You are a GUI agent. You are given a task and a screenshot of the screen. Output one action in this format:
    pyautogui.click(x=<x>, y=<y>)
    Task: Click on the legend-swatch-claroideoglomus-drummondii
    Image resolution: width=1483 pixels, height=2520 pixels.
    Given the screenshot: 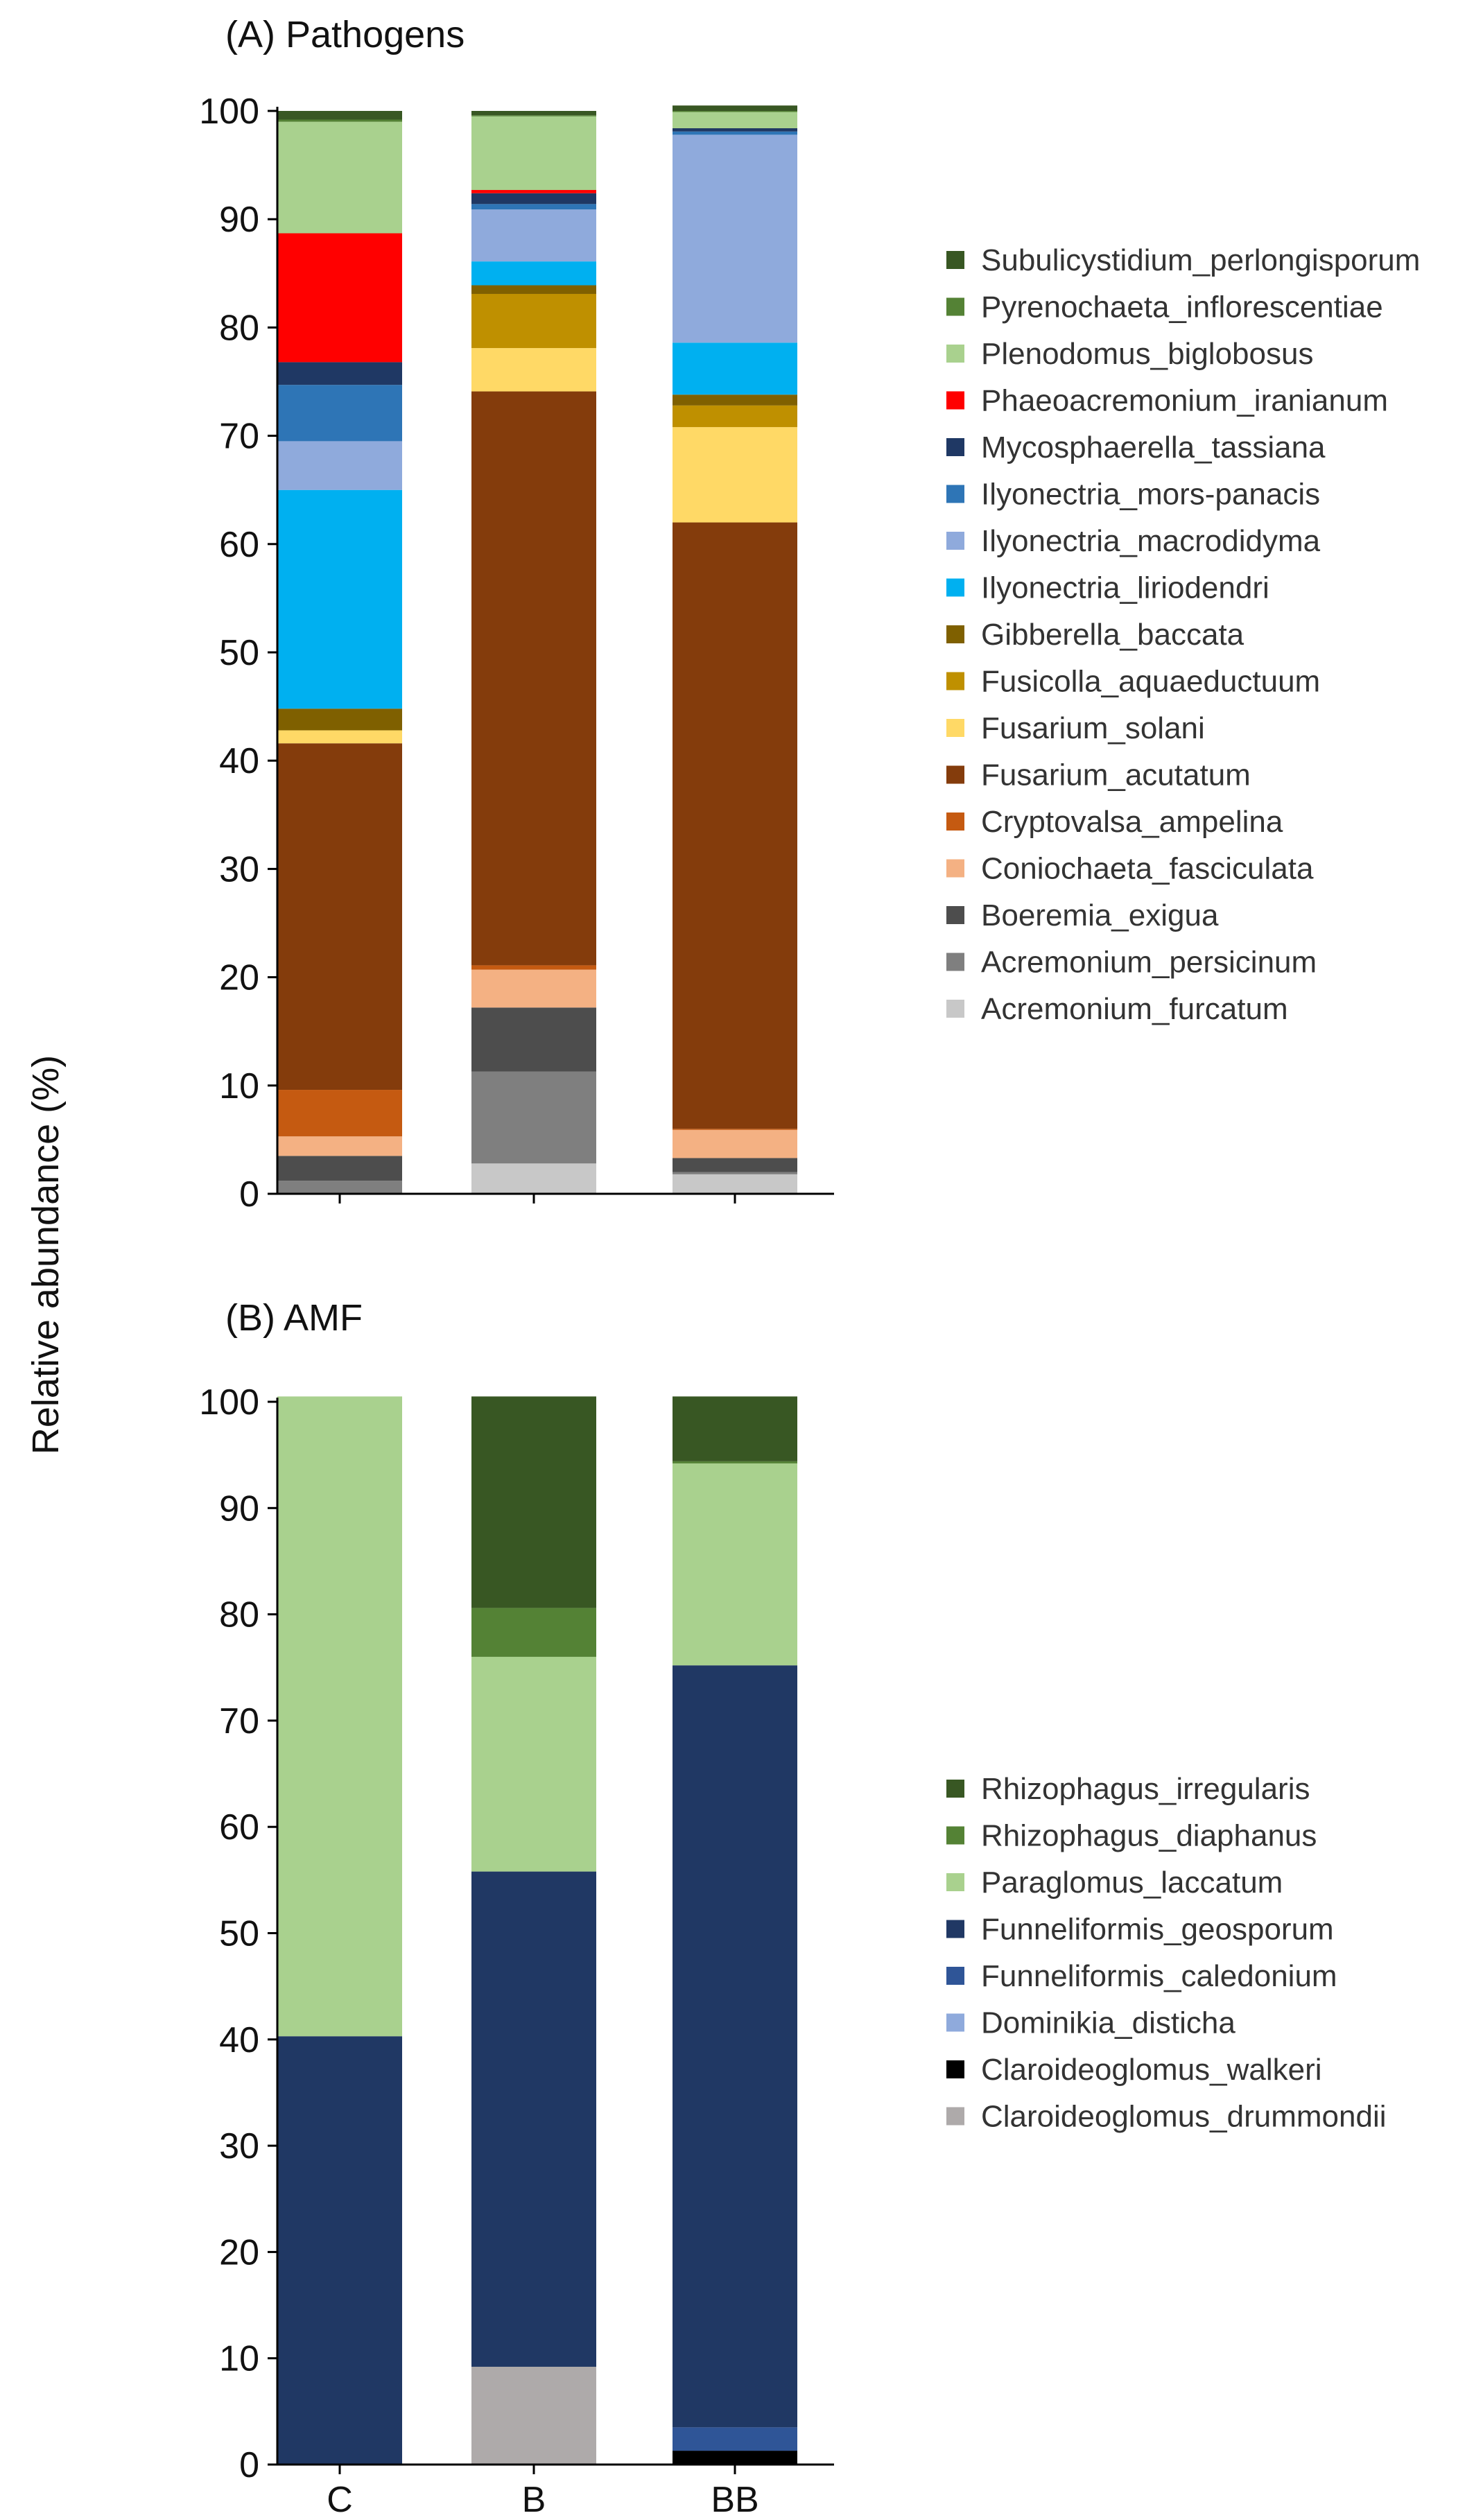 What is the action you would take?
    pyautogui.click(x=955, y=2116)
    